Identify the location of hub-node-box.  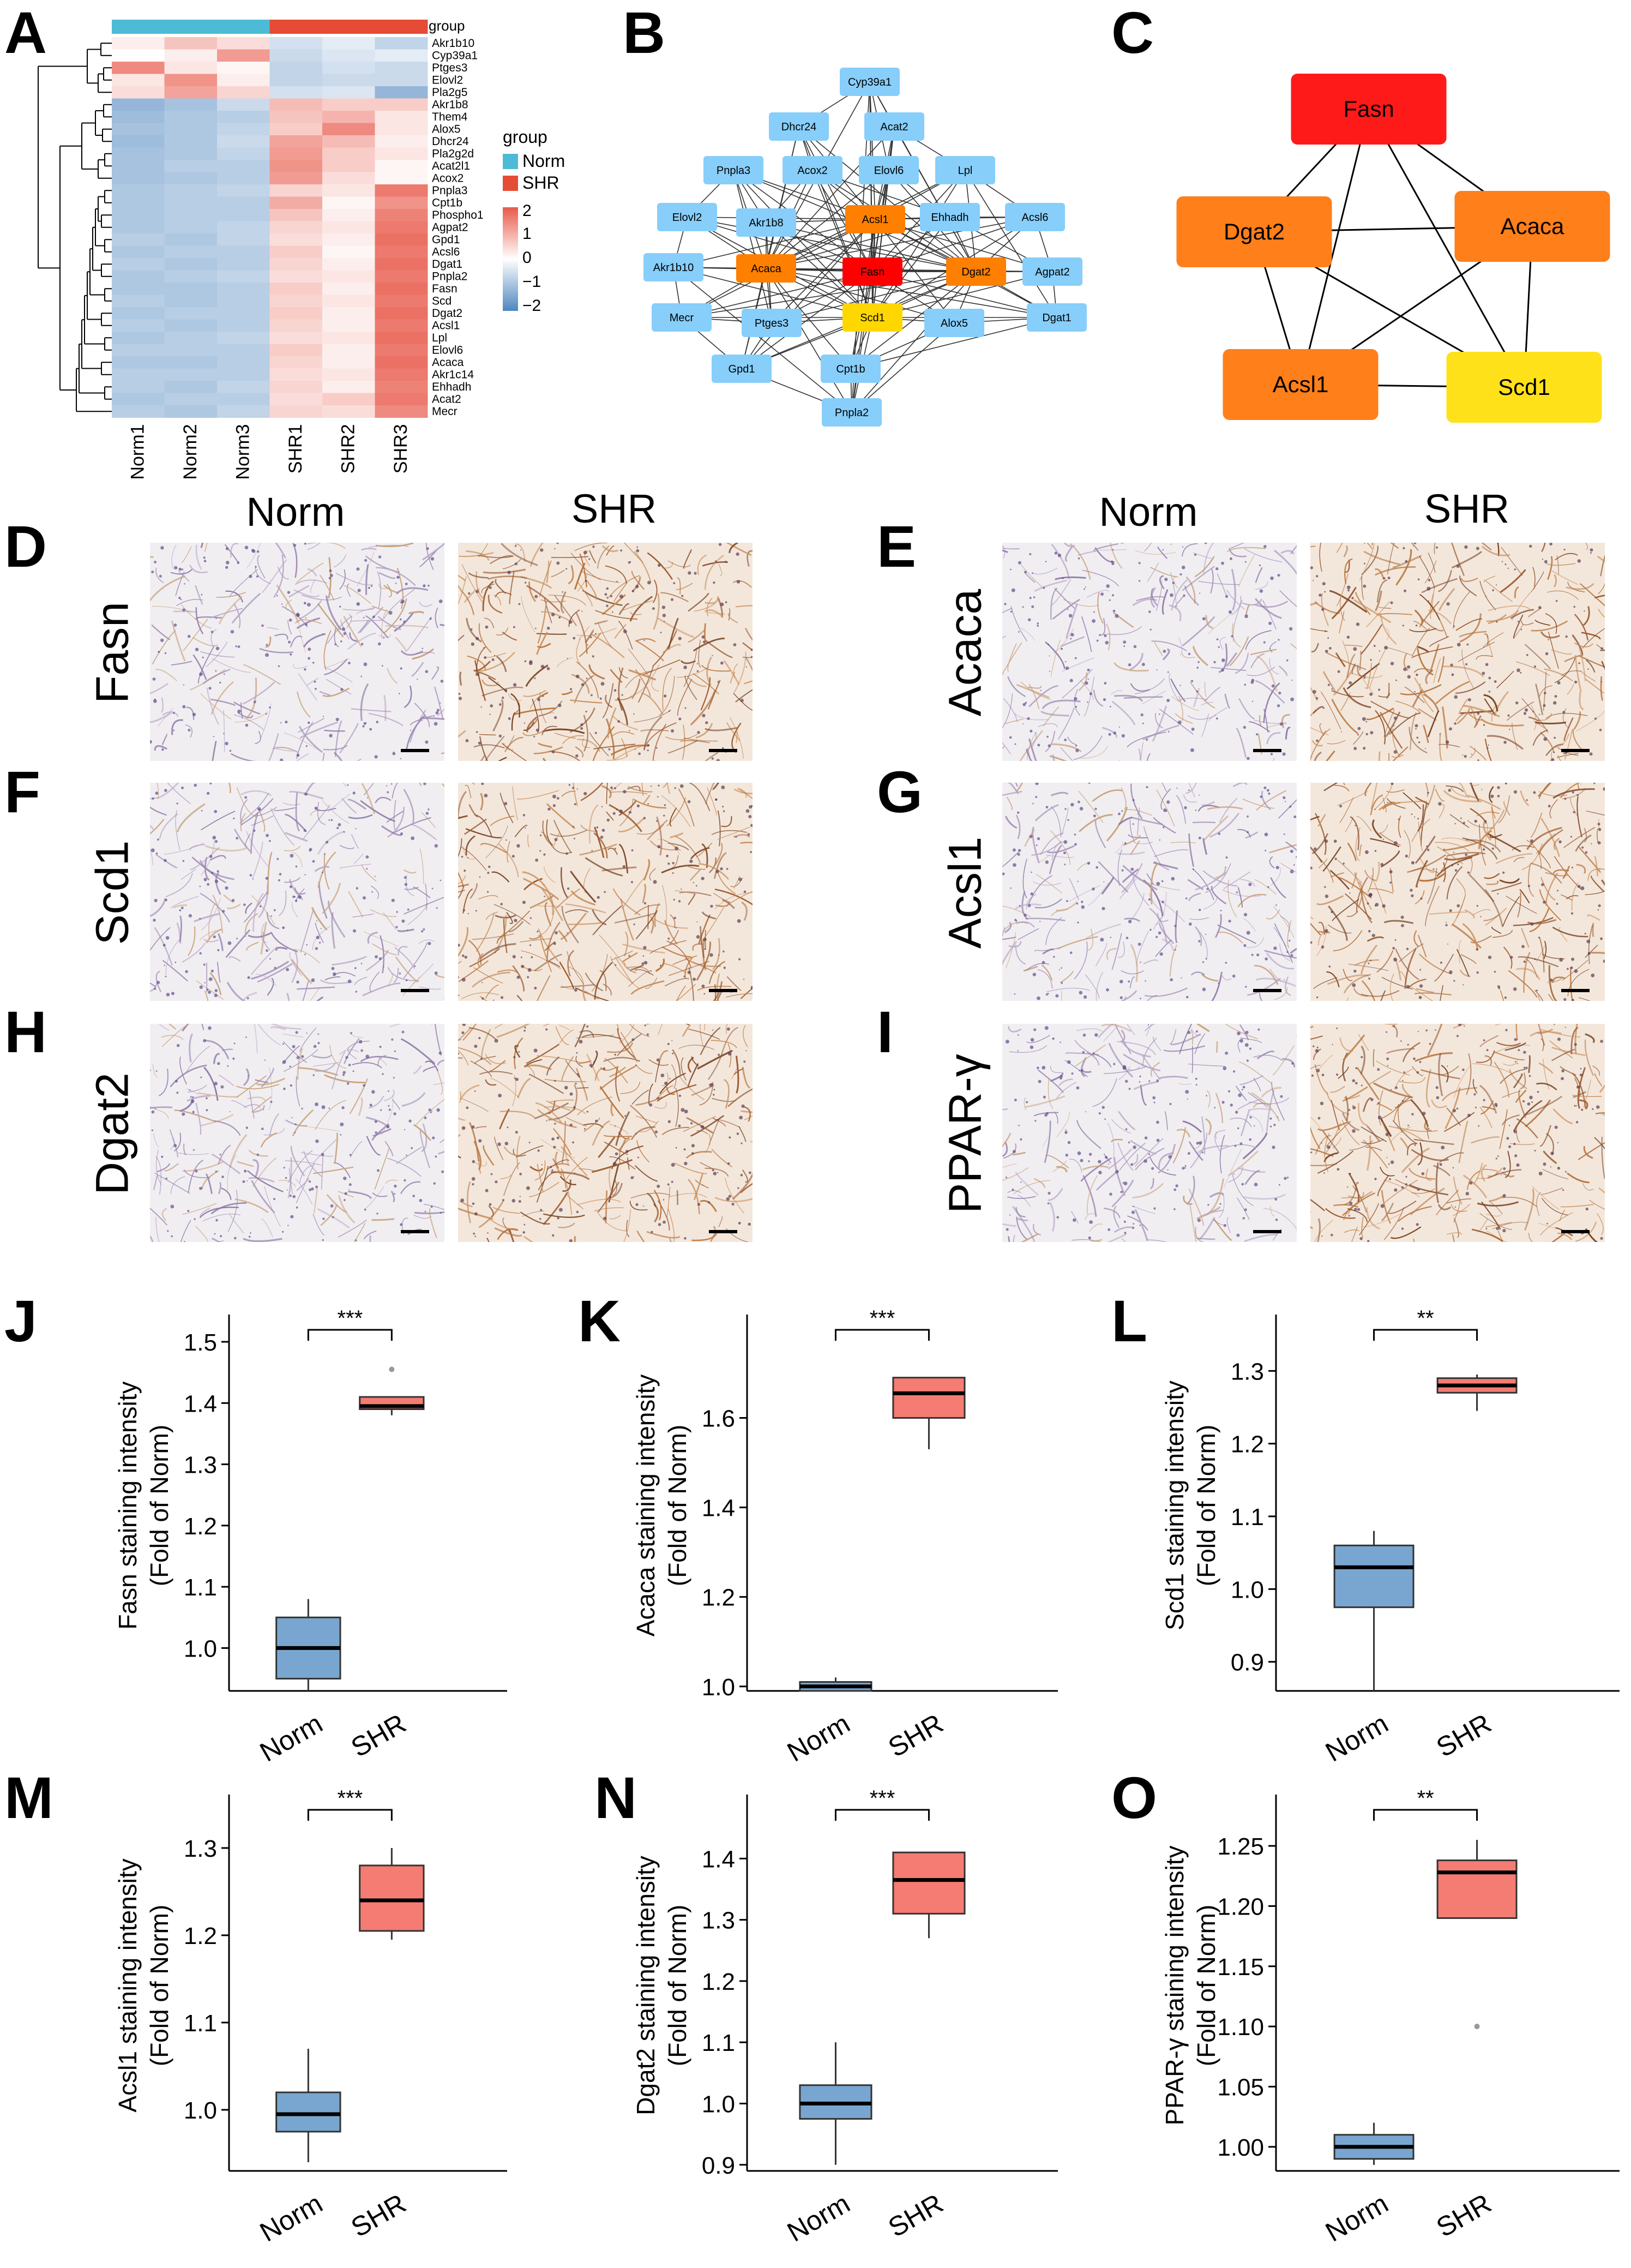
(1254, 231).